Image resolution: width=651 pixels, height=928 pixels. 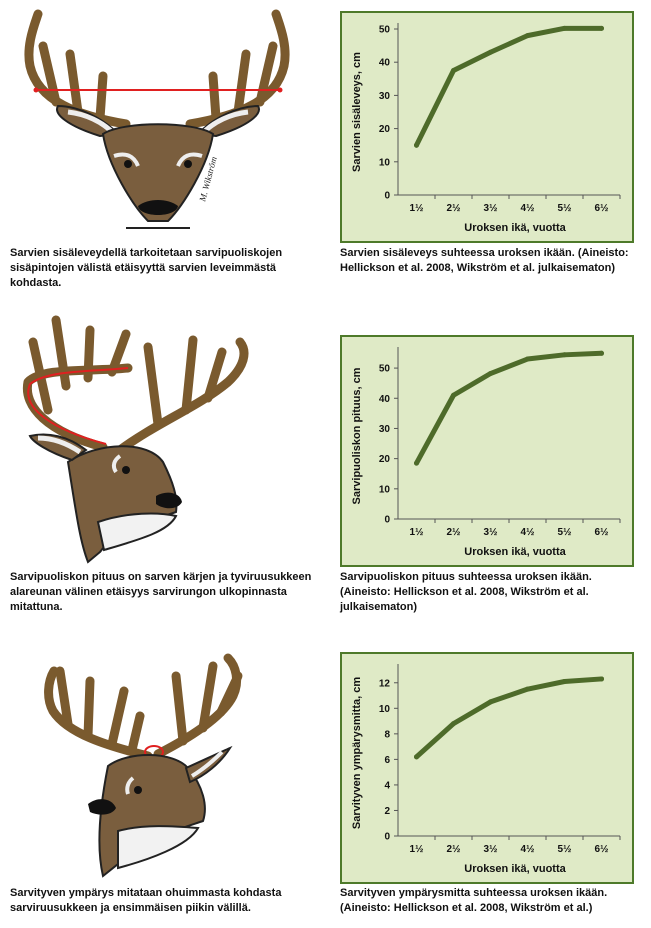 What do you see at coordinates (387, 734) in the screenshot?
I see `y-tick-label: 8` at bounding box center [387, 734].